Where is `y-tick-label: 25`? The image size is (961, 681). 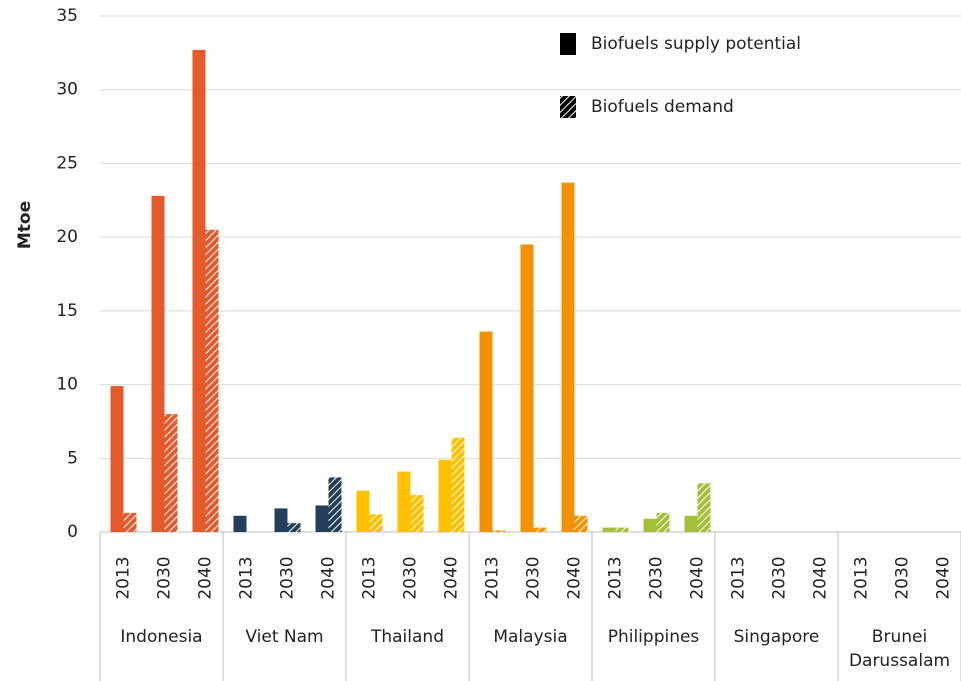 y-tick-label: 25 is located at coordinates (67, 163).